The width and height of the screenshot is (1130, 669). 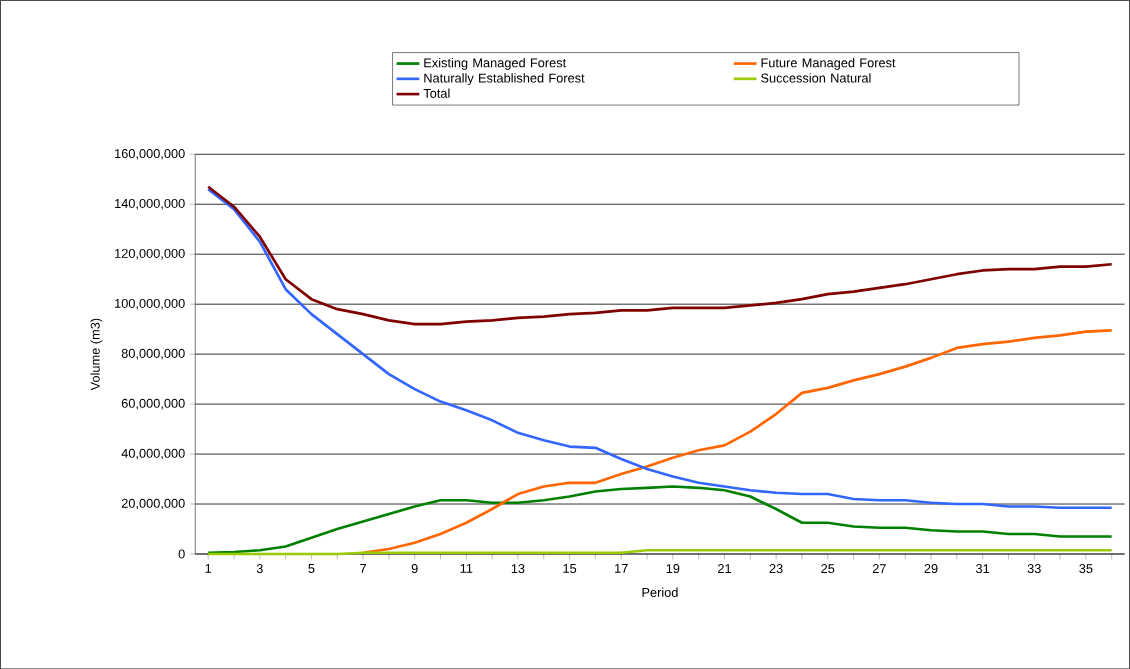 I want to click on x-axis-title: Period, so click(x=660, y=592).